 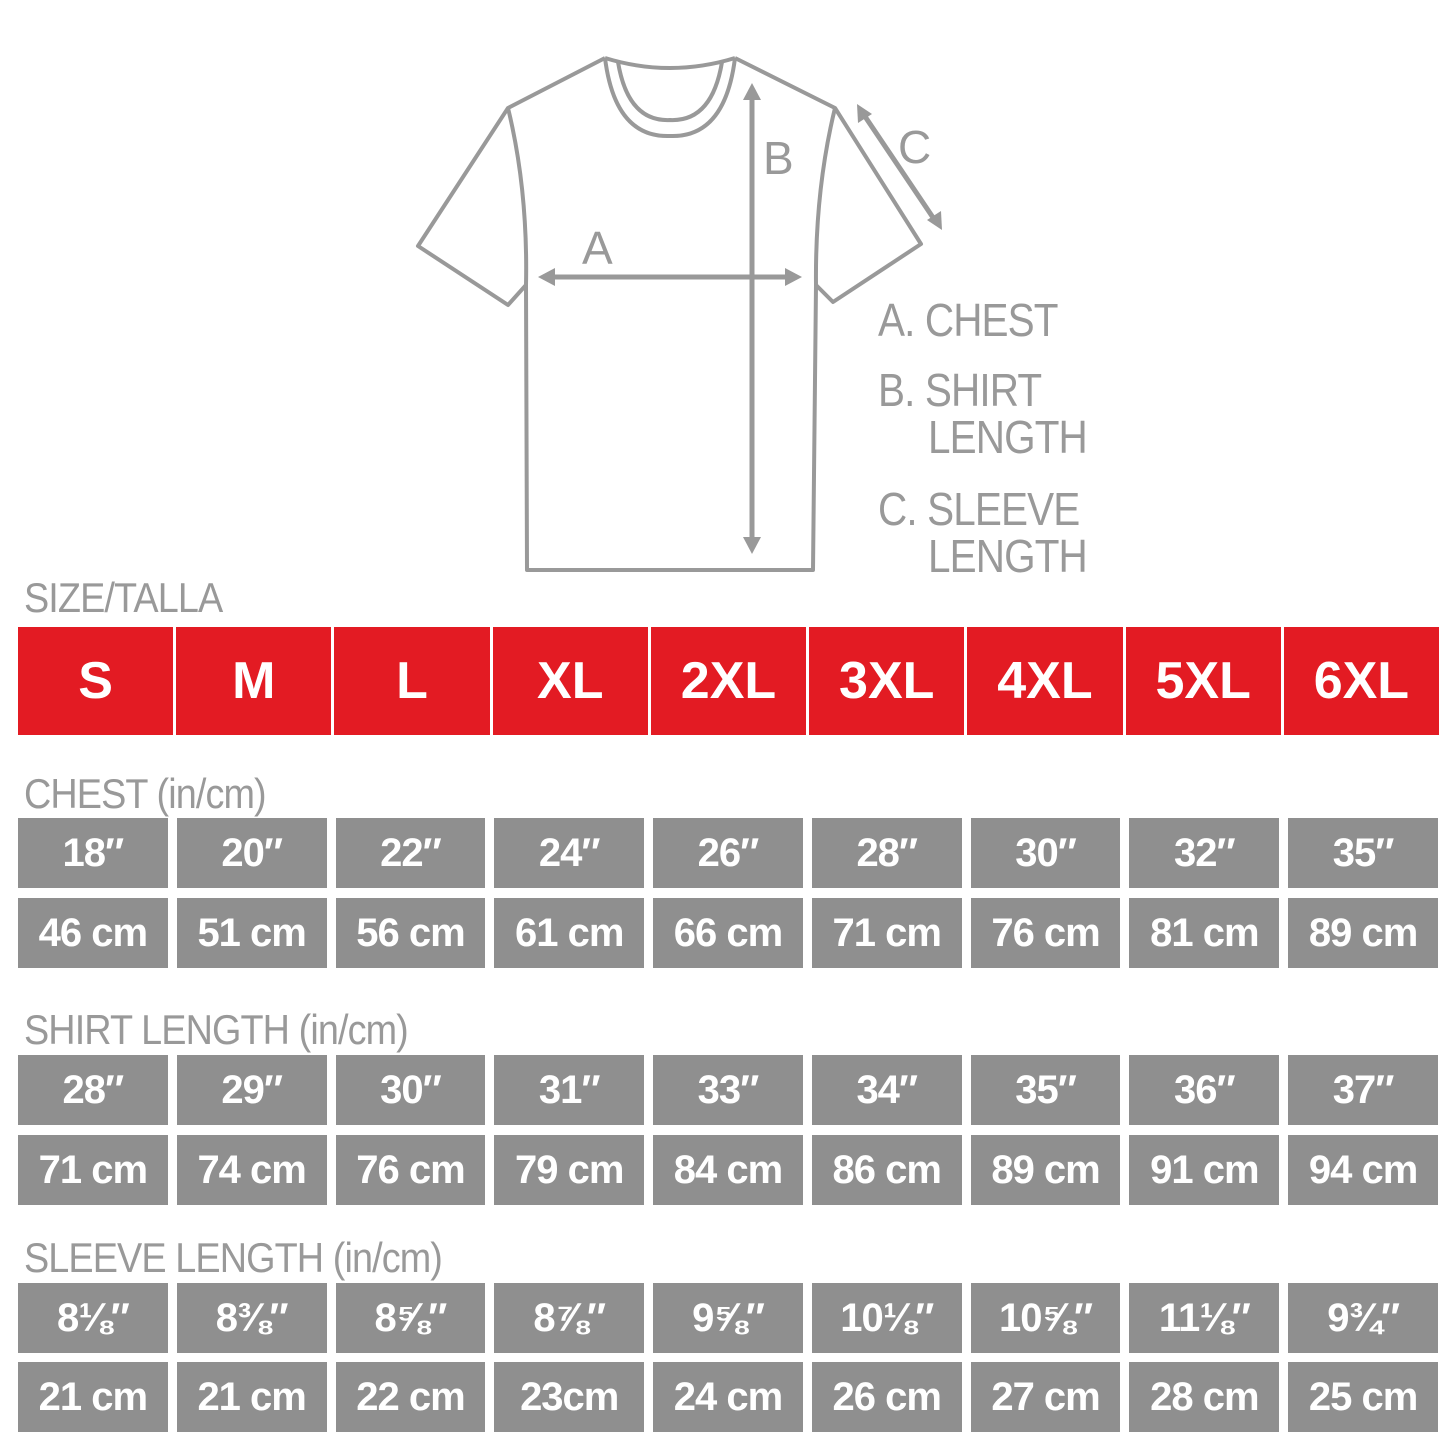 What do you see at coordinates (251, 1318) in the screenshot?
I see `sleeve-length-inches-m: 8⅜″` at bounding box center [251, 1318].